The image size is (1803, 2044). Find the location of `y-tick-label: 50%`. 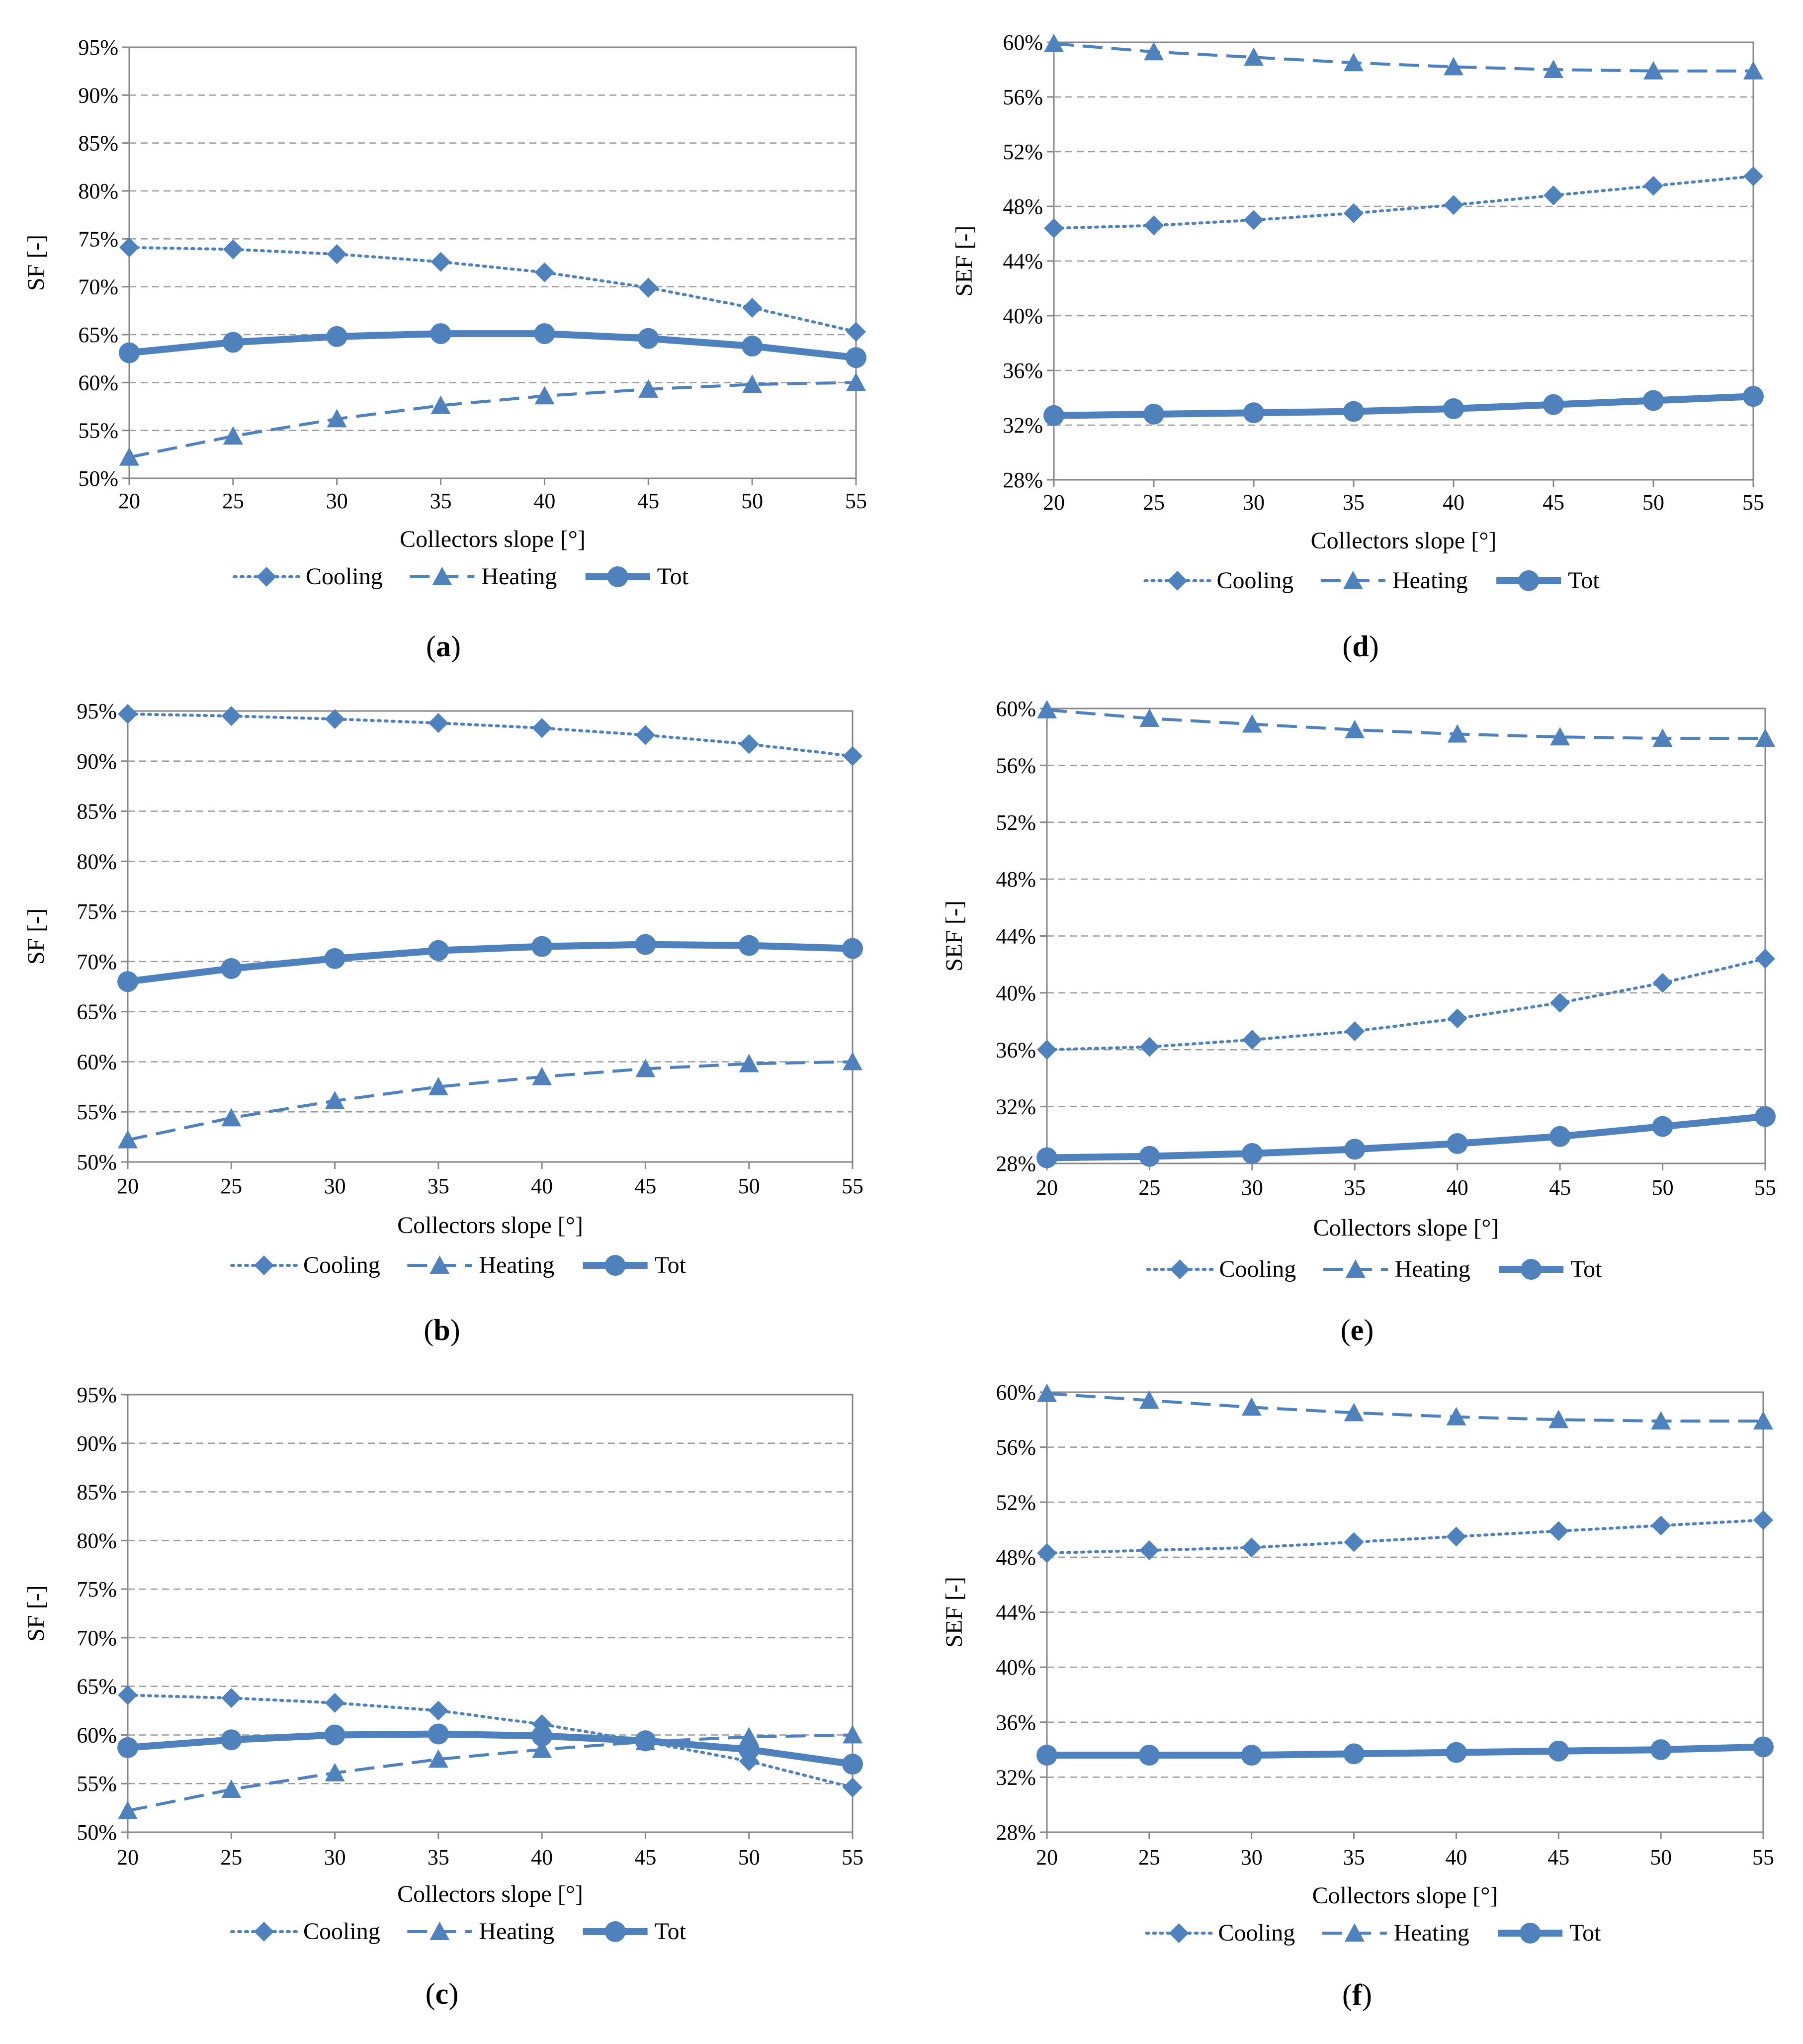

y-tick-label: 50% is located at coordinates (97, 1833).